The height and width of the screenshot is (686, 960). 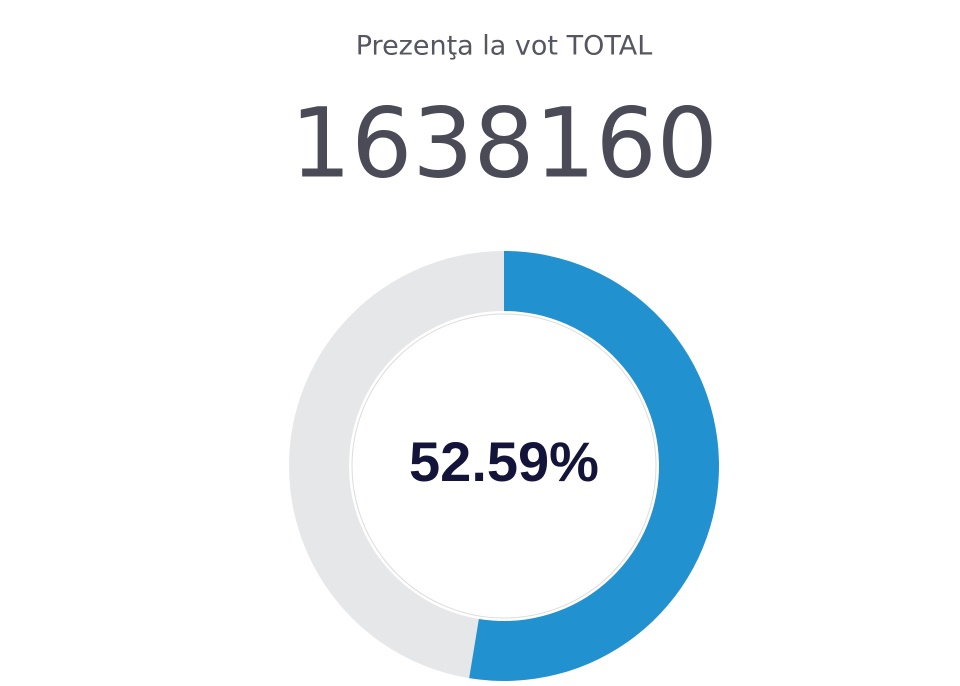 I want to click on total-value: 1638160, so click(x=504, y=143).